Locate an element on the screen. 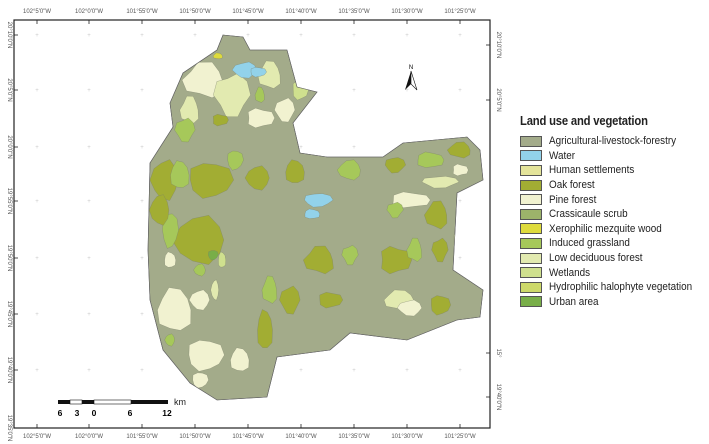  legend-label: Water is located at coordinates (562, 155).